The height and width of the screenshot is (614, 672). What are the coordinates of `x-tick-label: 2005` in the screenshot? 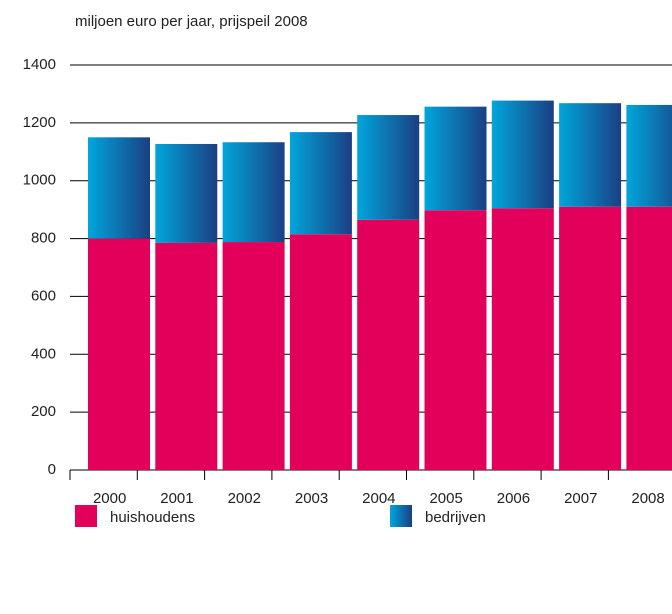 It's located at (445, 498).